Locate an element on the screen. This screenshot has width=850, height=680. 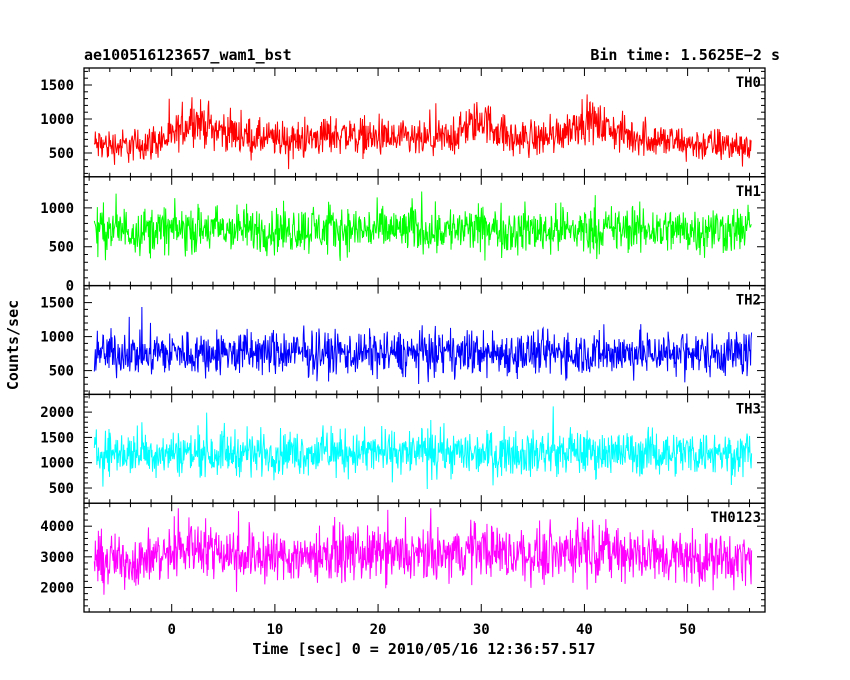
panel-th3: 500 1000 1500 2000 TH3 is located at coordinates (403, 448).